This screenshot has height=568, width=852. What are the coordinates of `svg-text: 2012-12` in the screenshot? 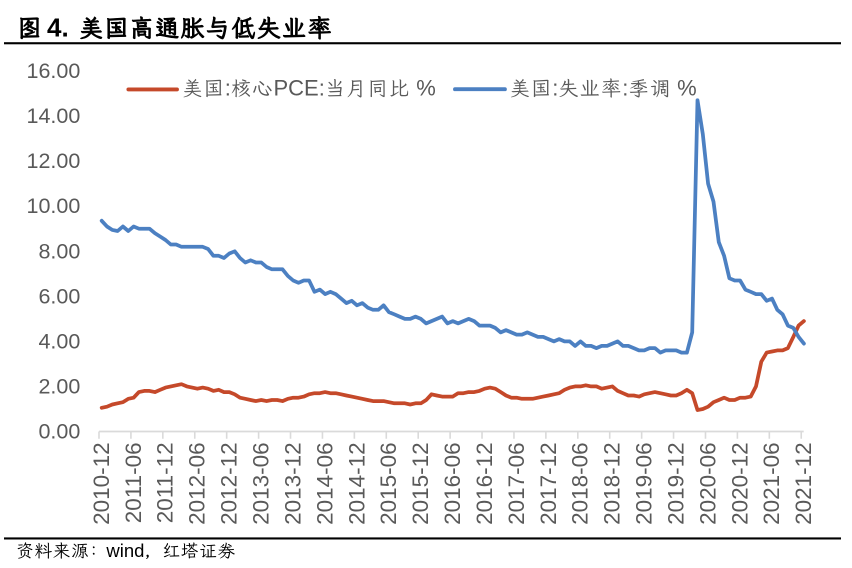 It's located at (229, 483).